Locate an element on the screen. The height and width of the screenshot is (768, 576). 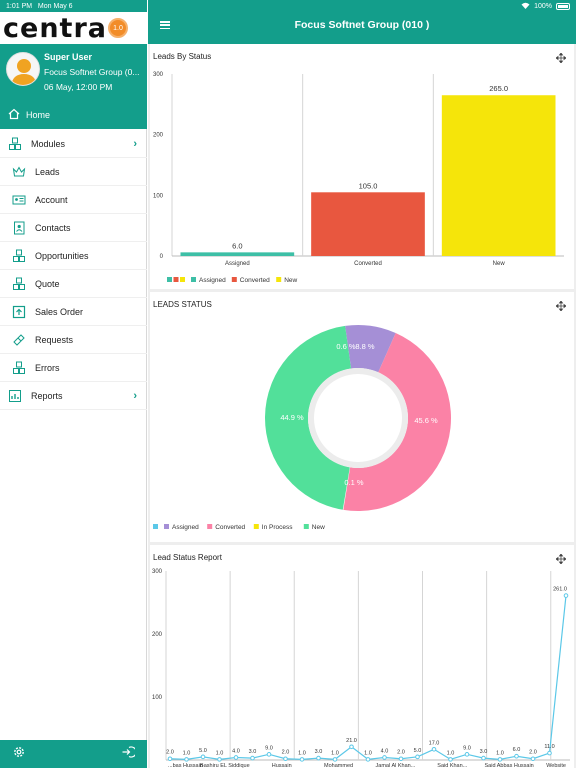
sidebar-item-label: Modules is located at coordinates (48, 143).